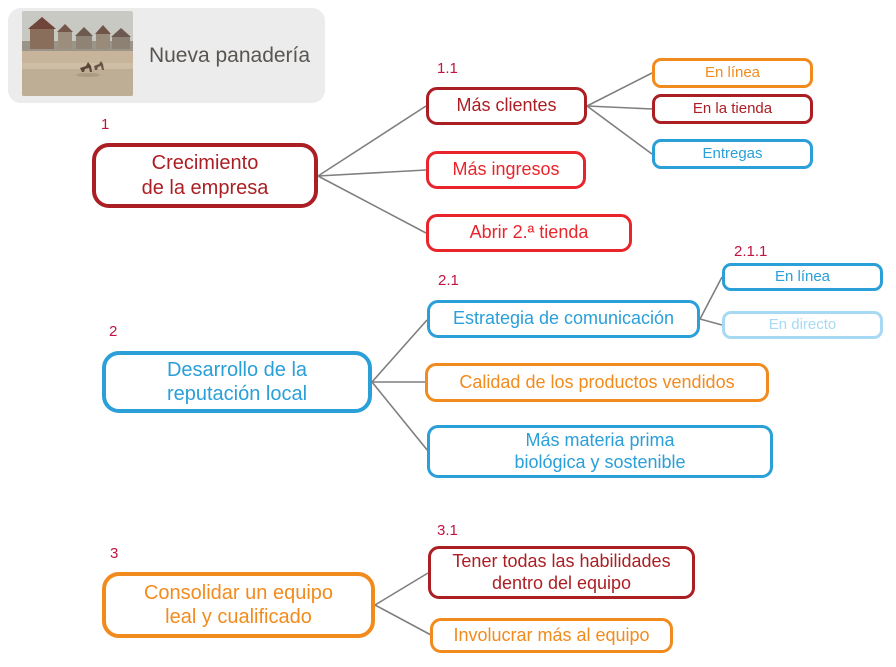 The height and width of the screenshot is (667, 896). I want to click on node-number-1: 1, so click(105, 124).